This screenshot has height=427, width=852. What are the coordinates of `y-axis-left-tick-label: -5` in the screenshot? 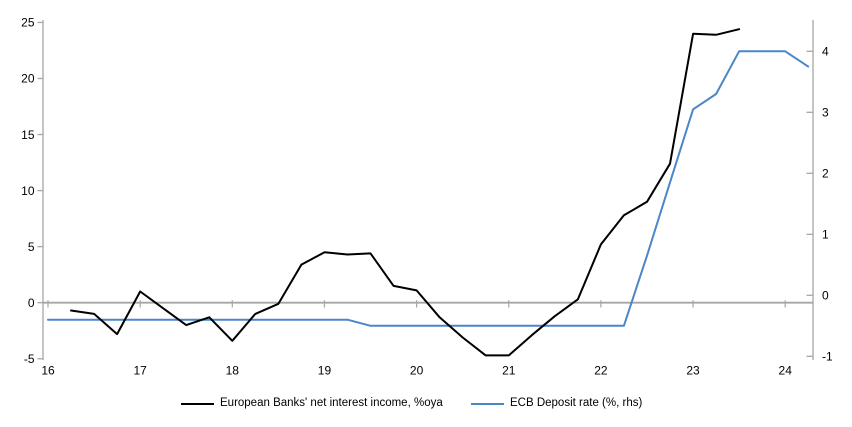 It's located at (29, 359).